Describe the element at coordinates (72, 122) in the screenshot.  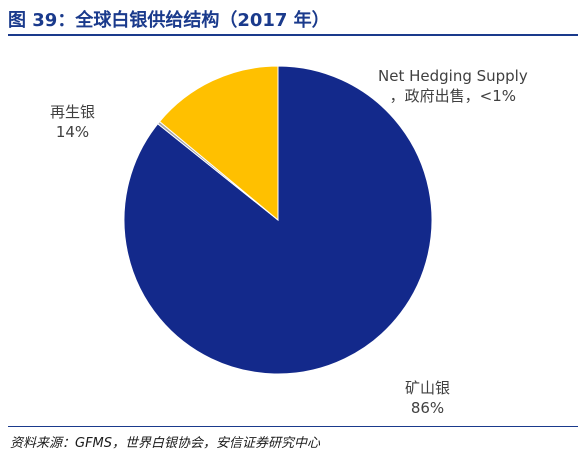
I see `recycled-silver-label: 再生银 14%` at that location.